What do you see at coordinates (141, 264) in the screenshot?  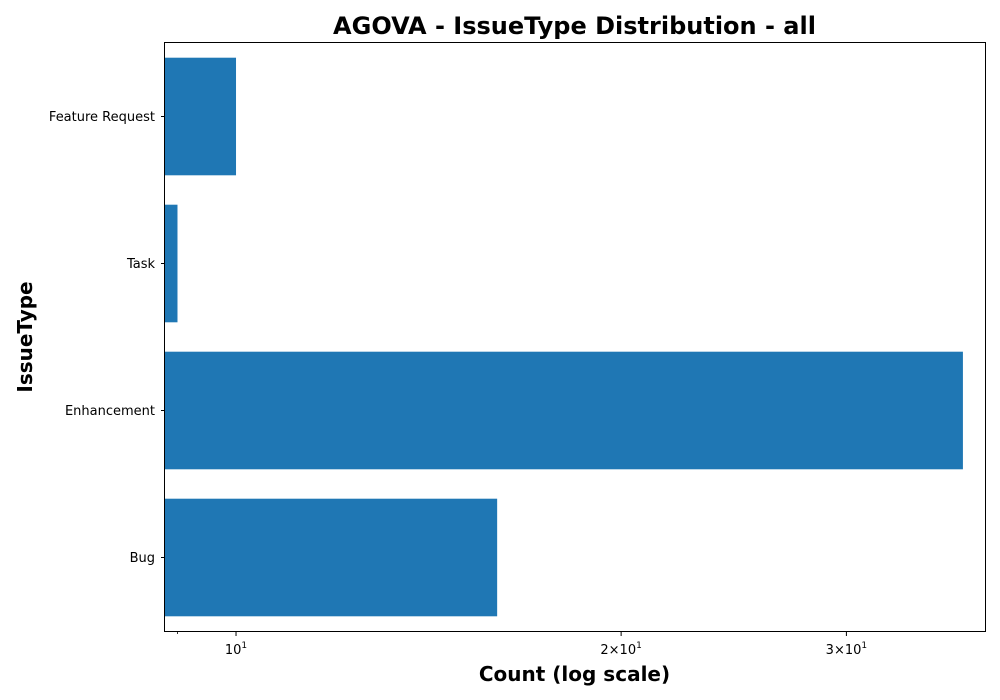 I see `y-tick-label-task: Task` at bounding box center [141, 264].